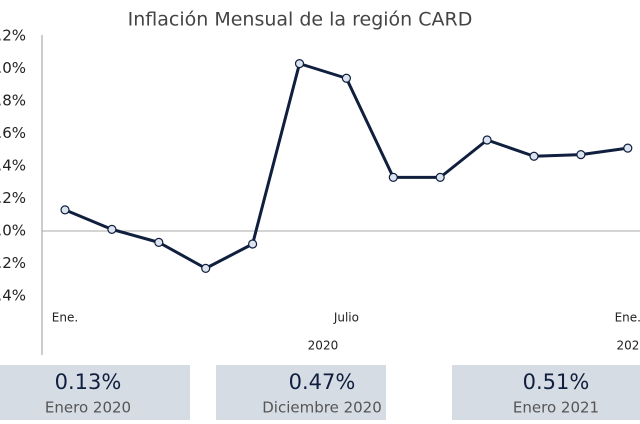 Image resolution: width=640 pixels, height=424 pixels. I want to click on x-tick-label: Julio, so click(346, 318).